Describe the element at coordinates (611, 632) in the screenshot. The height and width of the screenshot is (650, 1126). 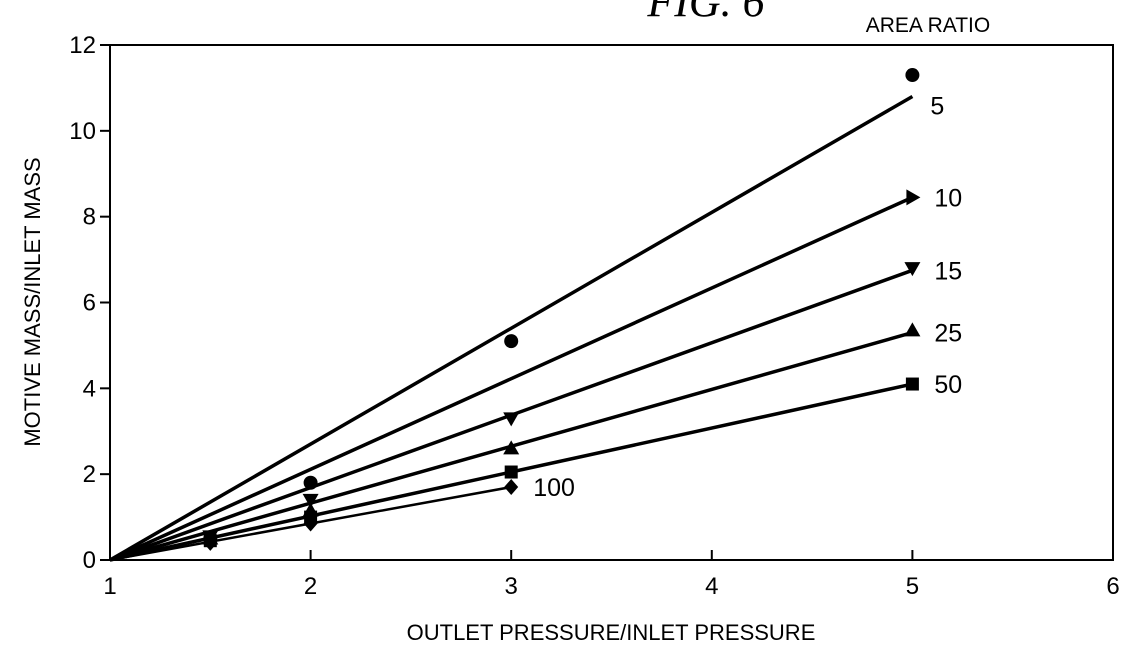
I see `x-axis-label: OUTLET PRESSURE/INLET PRESSURE` at that location.